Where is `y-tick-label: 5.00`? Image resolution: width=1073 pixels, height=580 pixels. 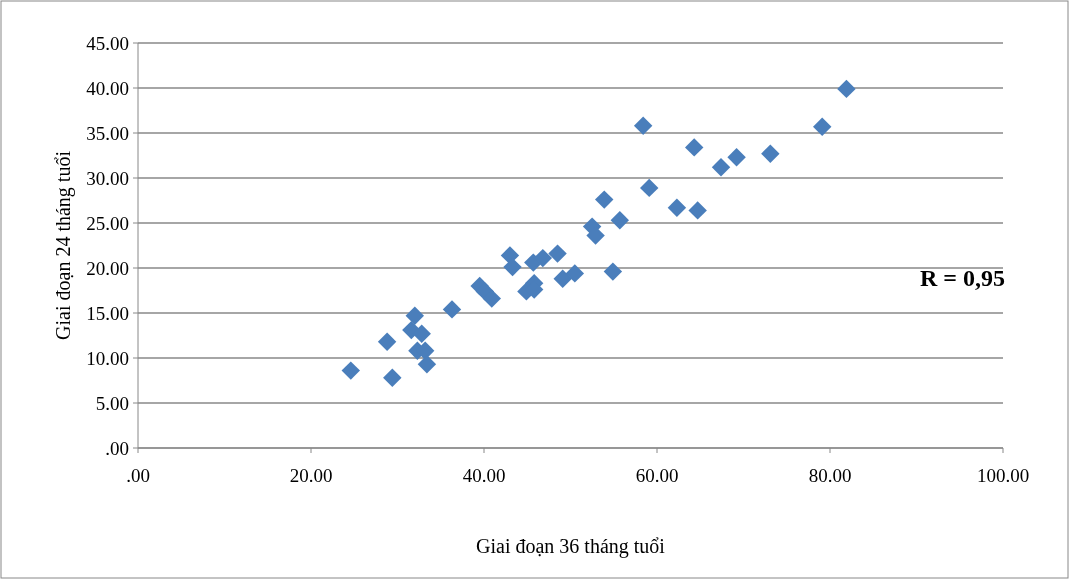
y-tick-label: 5.00 is located at coordinates (112, 403).